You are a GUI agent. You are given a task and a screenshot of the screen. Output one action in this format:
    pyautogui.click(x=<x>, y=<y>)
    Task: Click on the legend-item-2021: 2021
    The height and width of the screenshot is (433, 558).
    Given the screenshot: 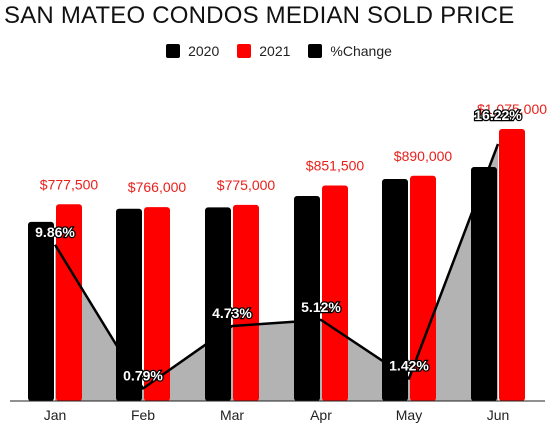 What is the action you would take?
    pyautogui.click(x=263, y=51)
    